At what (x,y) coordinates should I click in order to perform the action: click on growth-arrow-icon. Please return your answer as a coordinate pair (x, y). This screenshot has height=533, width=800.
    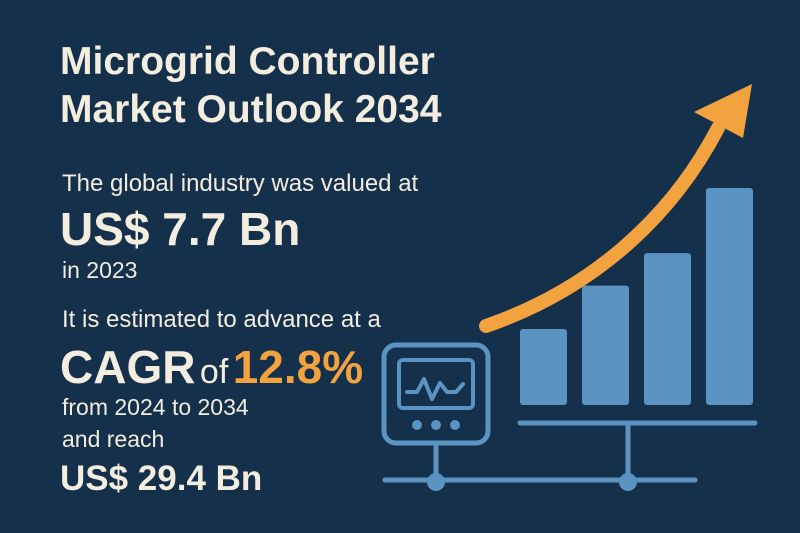
    Looking at the image, I should click on (602, 227).